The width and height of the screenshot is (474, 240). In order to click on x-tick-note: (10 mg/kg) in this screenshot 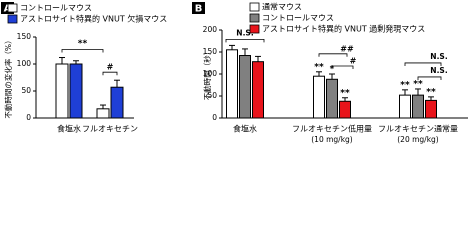, I will do `click(332, 139)`.